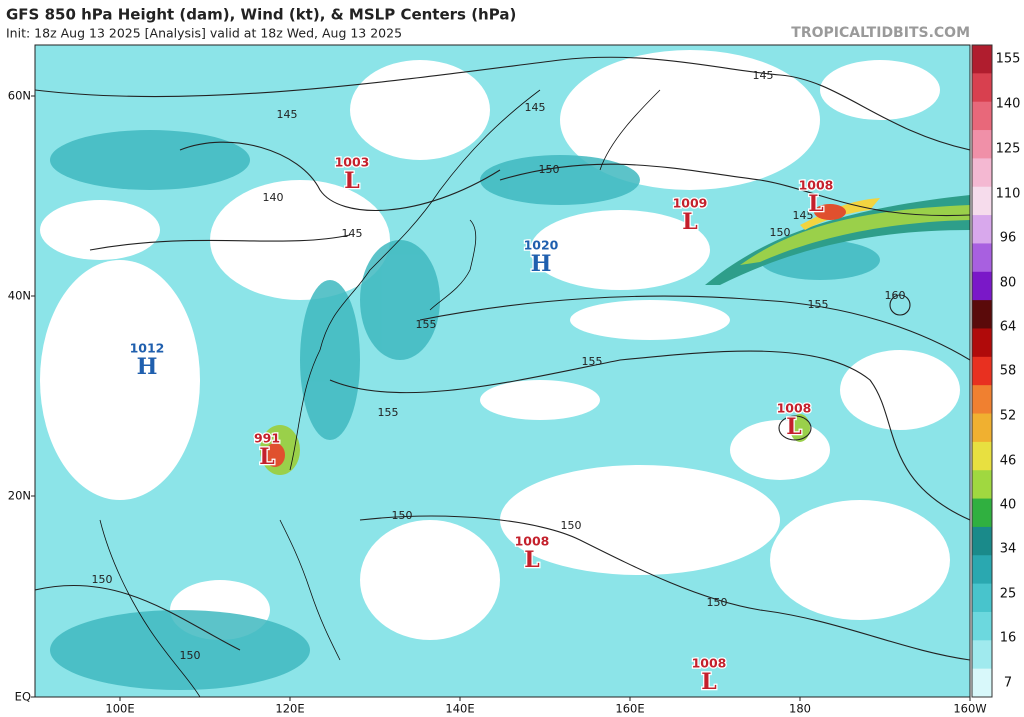  Describe the element at coordinates (267, 438) in the screenshot. I see `center-pressure: 991` at that location.